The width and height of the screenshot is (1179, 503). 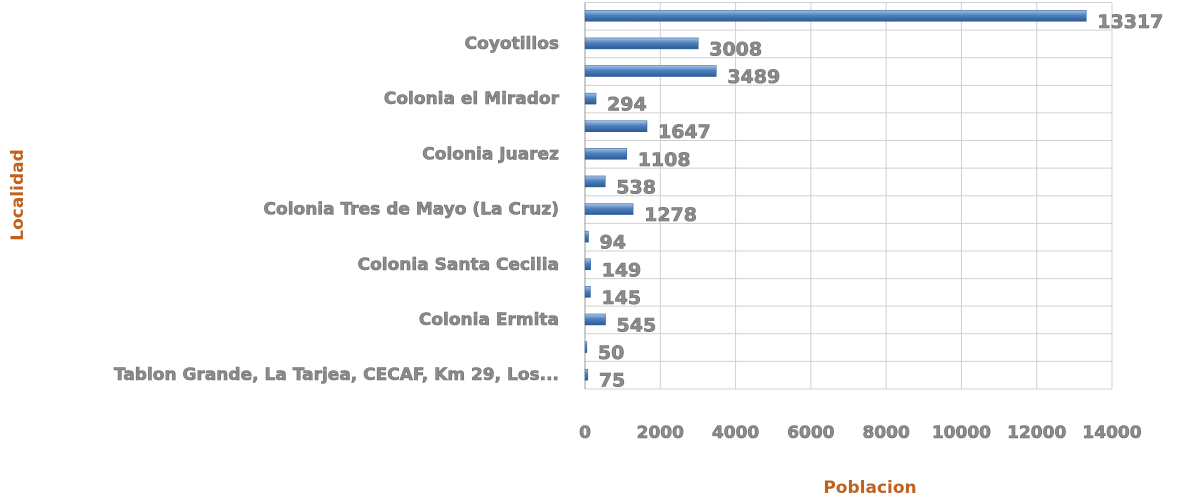 What do you see at coordinates (472, 99) in the screenshot?
I see `y-tick-label: Colonia el Mirador` at bounding box center [472, 99].